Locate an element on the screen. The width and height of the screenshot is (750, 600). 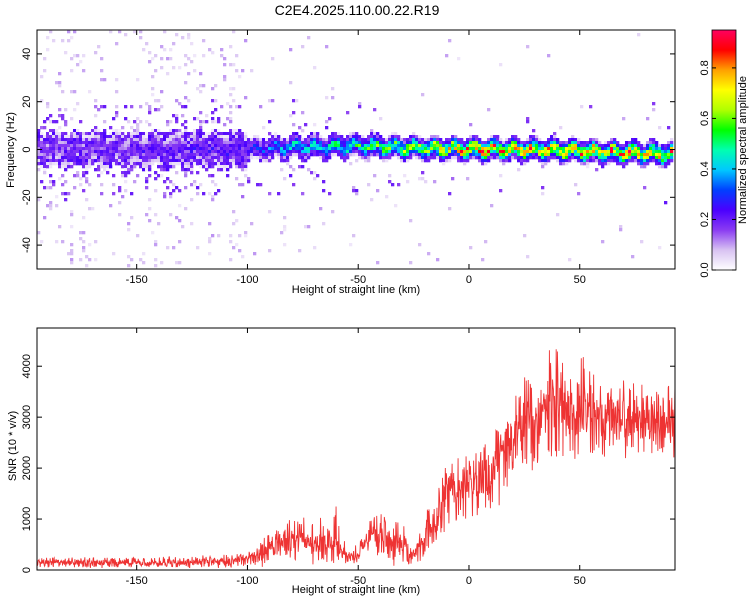
snr-x-label: Height of straight line (km) is located at coordinates (356, 590).